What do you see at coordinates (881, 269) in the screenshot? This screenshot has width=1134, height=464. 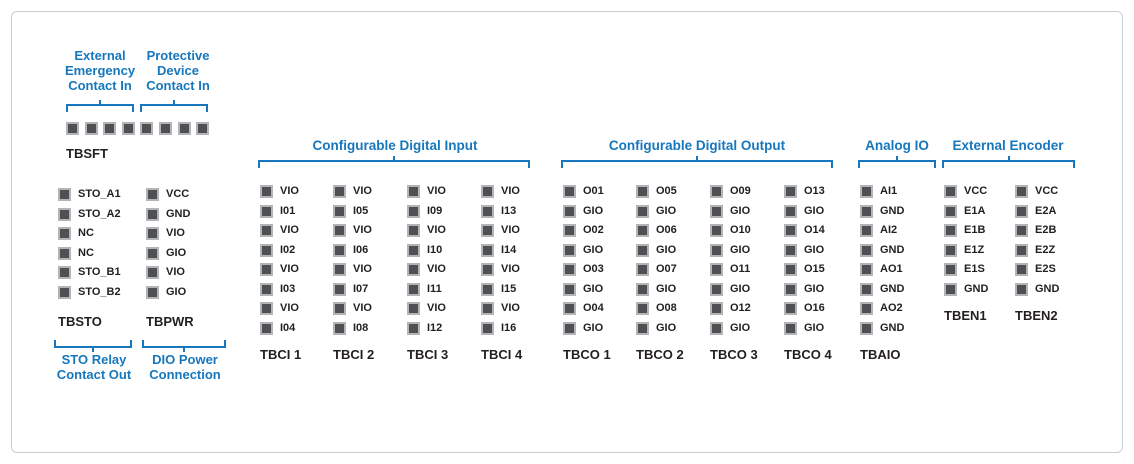 I see `pin-row: AO1` at bounding box center [881, 269].